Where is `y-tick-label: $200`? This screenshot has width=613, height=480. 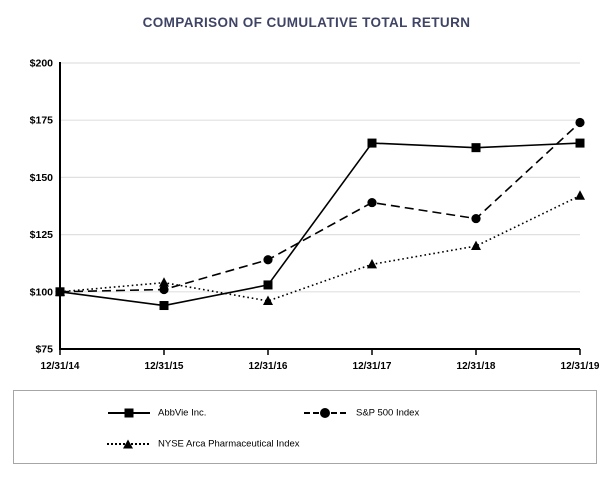
y-tick-label: $200 is located at coordinates (42, 64).